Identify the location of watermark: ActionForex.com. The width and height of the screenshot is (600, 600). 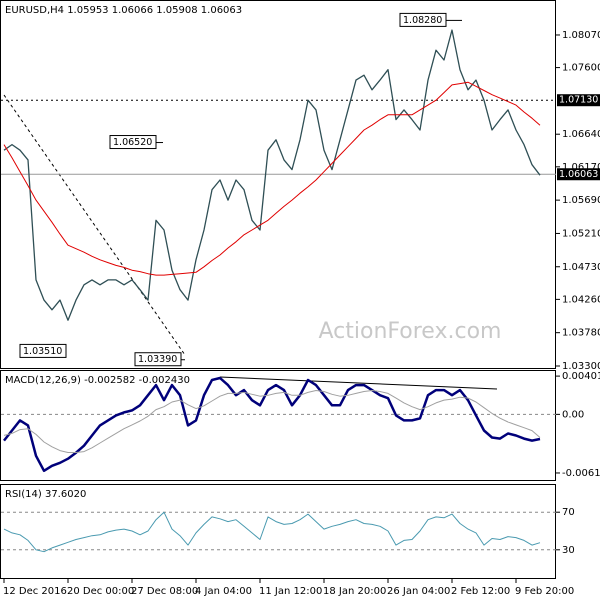
(410, 331).